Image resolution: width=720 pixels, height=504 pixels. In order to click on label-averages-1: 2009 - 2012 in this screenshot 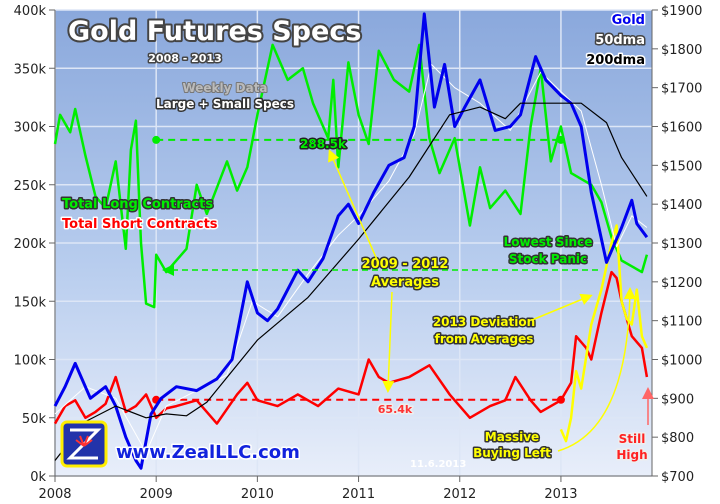, I will do `click(405, 264)`.